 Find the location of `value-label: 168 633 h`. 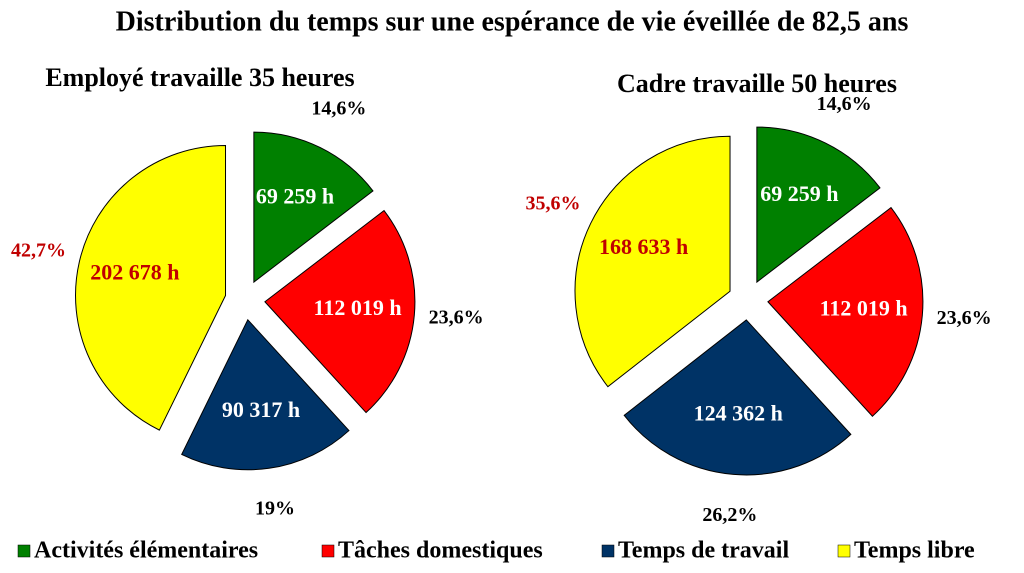

value-label: 168 633 h is located at coordinates (643, 246).